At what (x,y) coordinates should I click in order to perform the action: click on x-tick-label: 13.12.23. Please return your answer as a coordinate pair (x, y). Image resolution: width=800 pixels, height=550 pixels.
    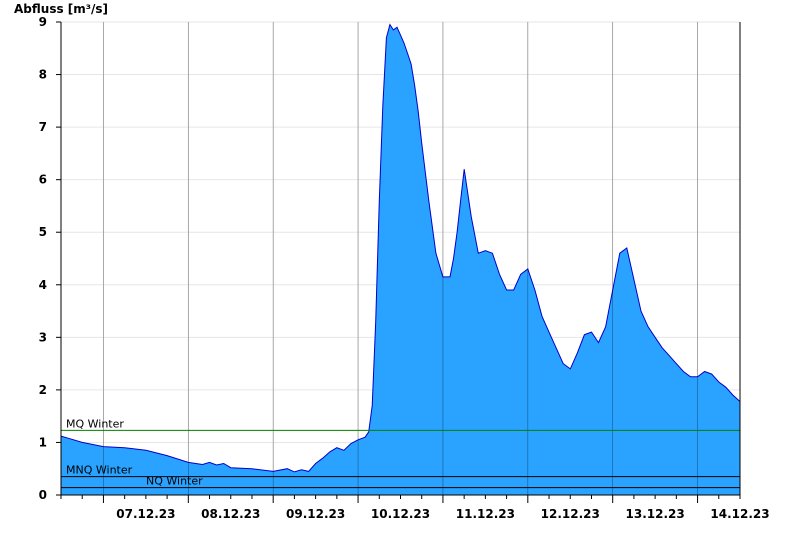
    Looking at the image, I should click on (655, 514).